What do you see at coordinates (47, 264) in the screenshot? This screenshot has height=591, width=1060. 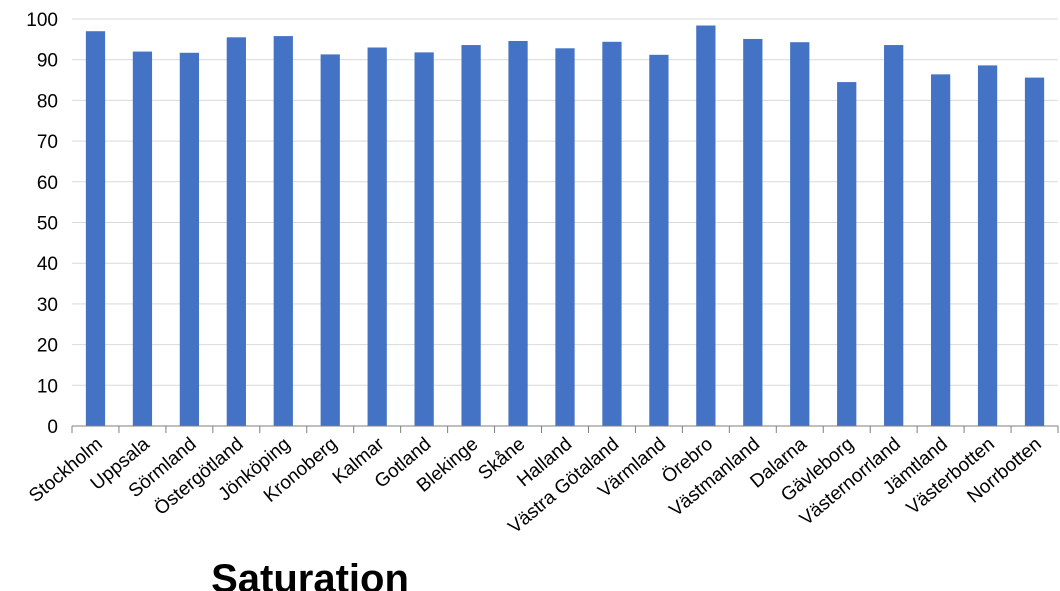 I see `y-tick-label: 40` at bounding box center [47, 264].